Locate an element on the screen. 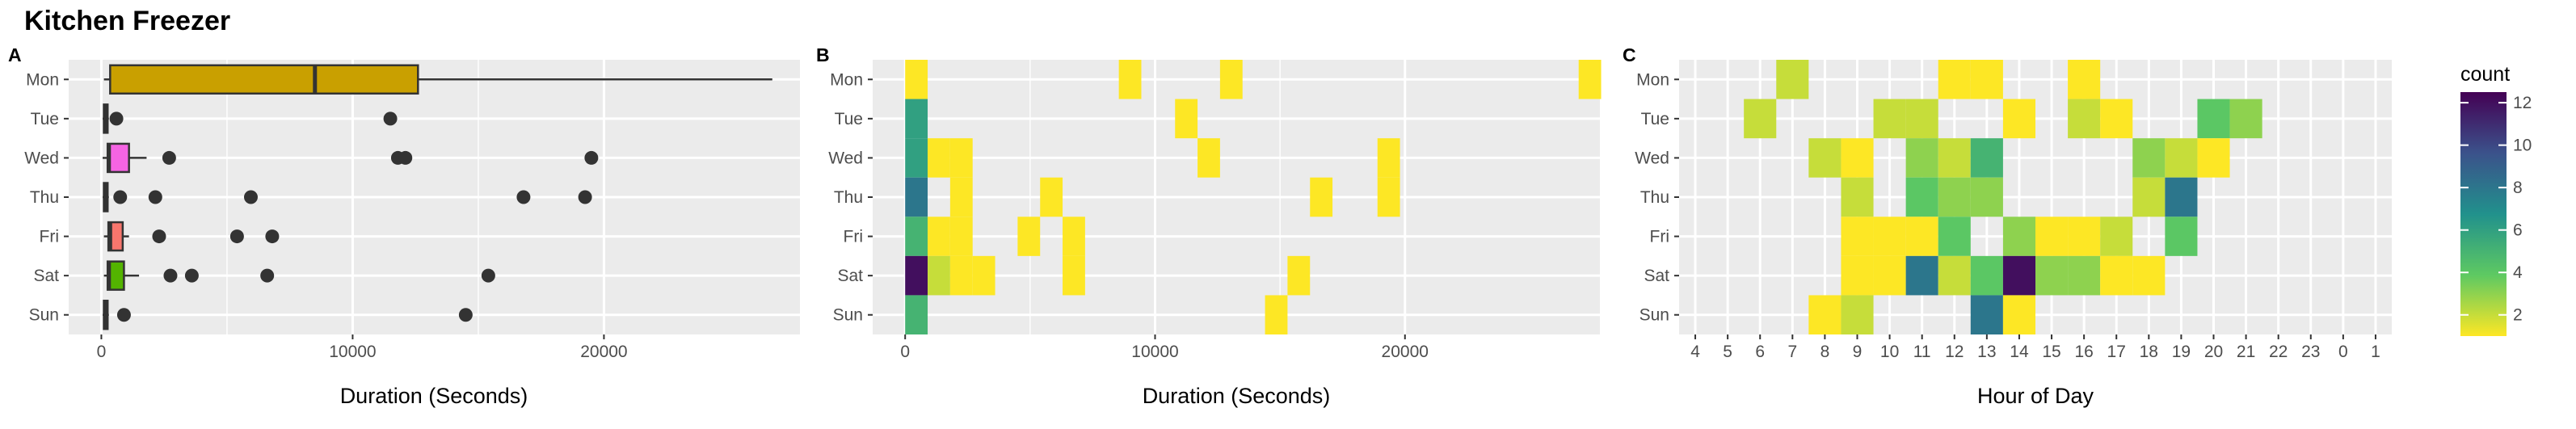 Image resolution: width=2576 pixels, height=429 pixels. panel-a-x-tick-label: 0 is located at coordinates (102, 352).